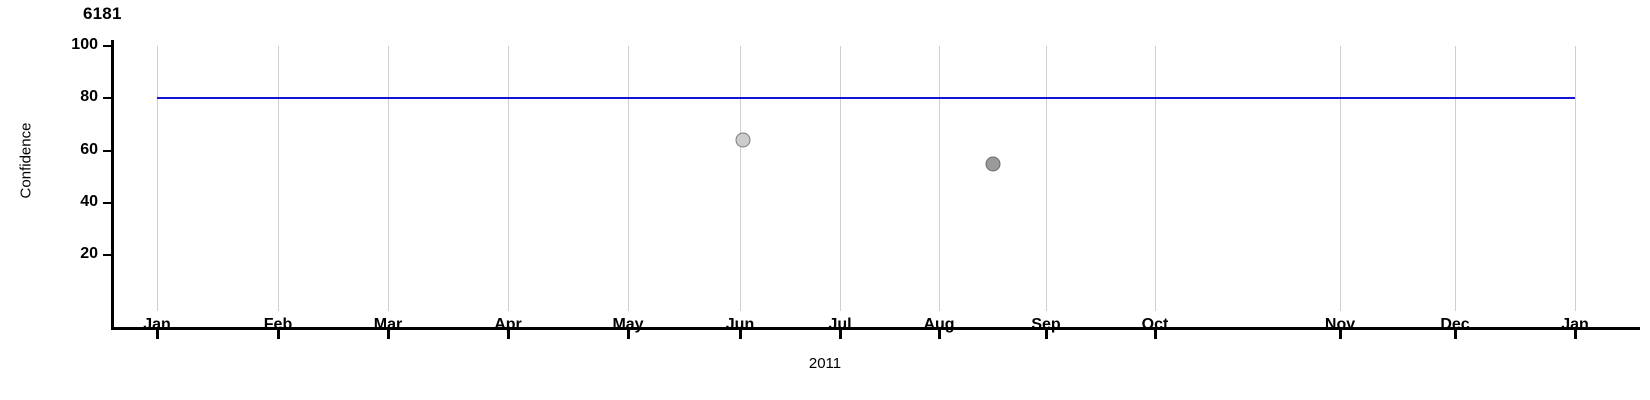 The width and height of the screenshot is (1650, 400). I want to click on x-axis-title: 2011, so click(825, 363).